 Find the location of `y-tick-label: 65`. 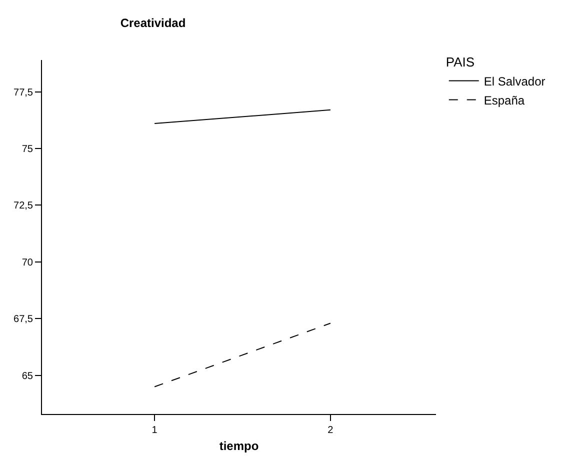

y-tick-label: 65 is located at coordinates (28, 376).